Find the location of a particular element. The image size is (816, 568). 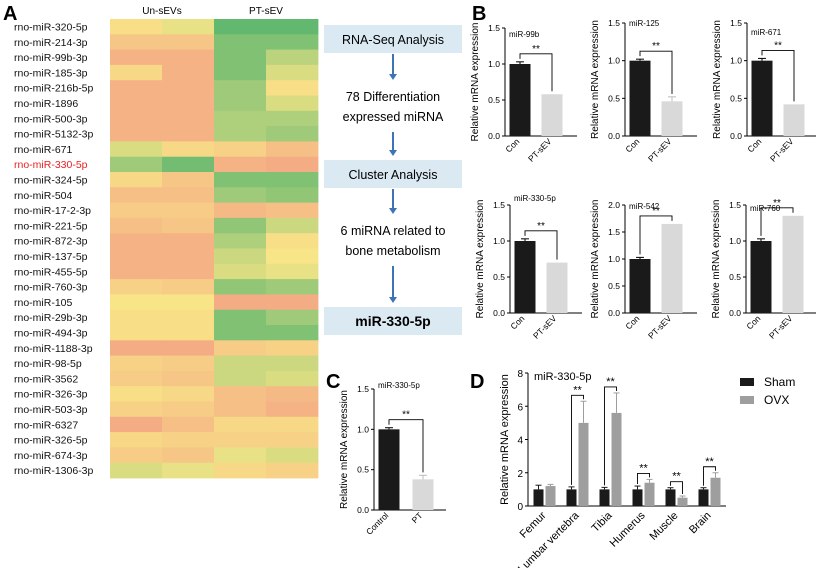

y-tick-label: 0.5 is located at coordinates (494, 100).